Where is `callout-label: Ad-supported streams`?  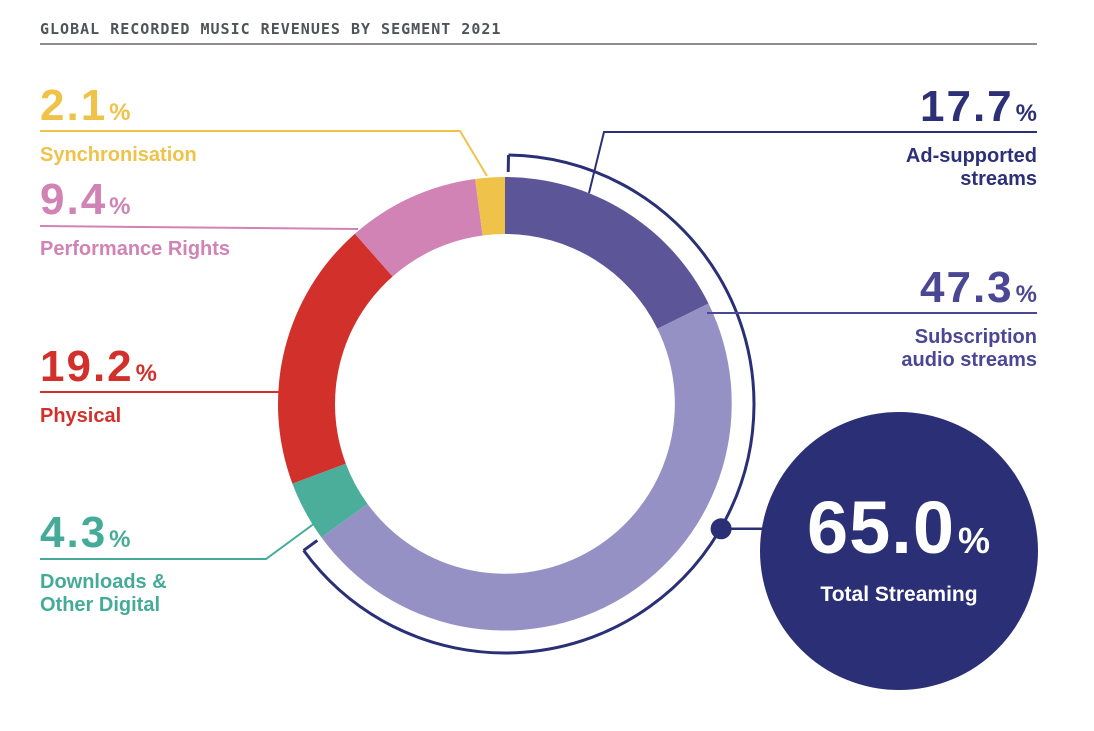 callout-label: Ad-supported streams is located at coordinates (971, 167).